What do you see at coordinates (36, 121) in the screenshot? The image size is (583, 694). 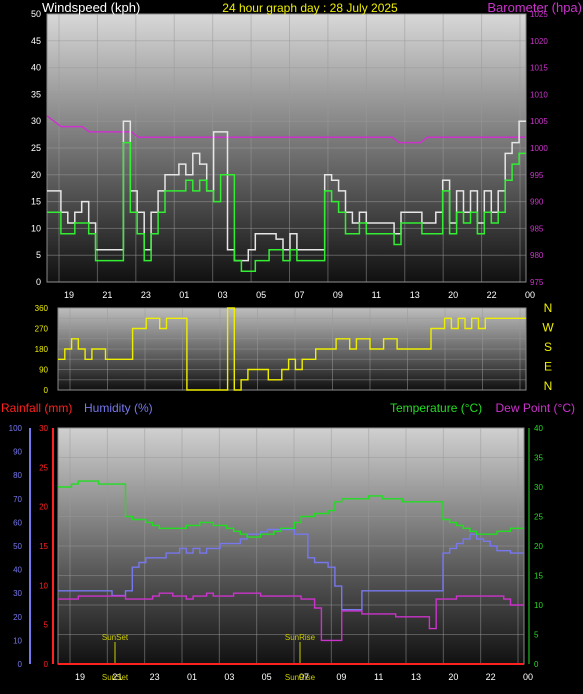 I see `wind-ytick-label: 30` at bounding box center [36, 121].